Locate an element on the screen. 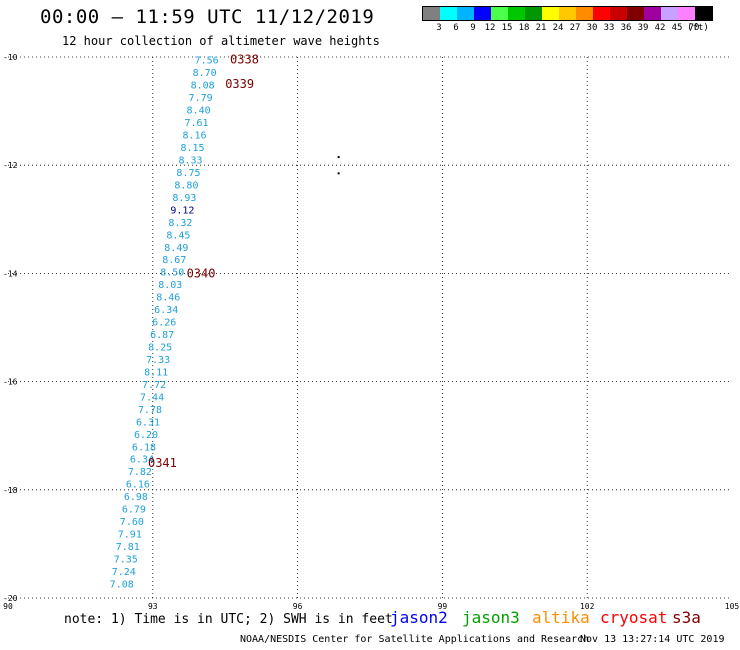  legend-label: 30 is located at coordinates (592, 28).